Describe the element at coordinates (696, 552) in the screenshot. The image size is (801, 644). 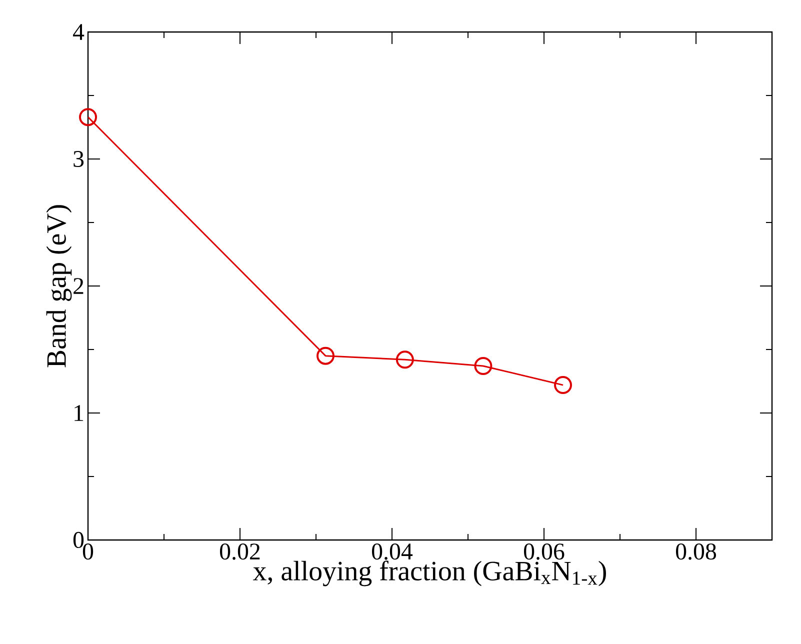
I see `x-tick-label: 0.08` at that location.